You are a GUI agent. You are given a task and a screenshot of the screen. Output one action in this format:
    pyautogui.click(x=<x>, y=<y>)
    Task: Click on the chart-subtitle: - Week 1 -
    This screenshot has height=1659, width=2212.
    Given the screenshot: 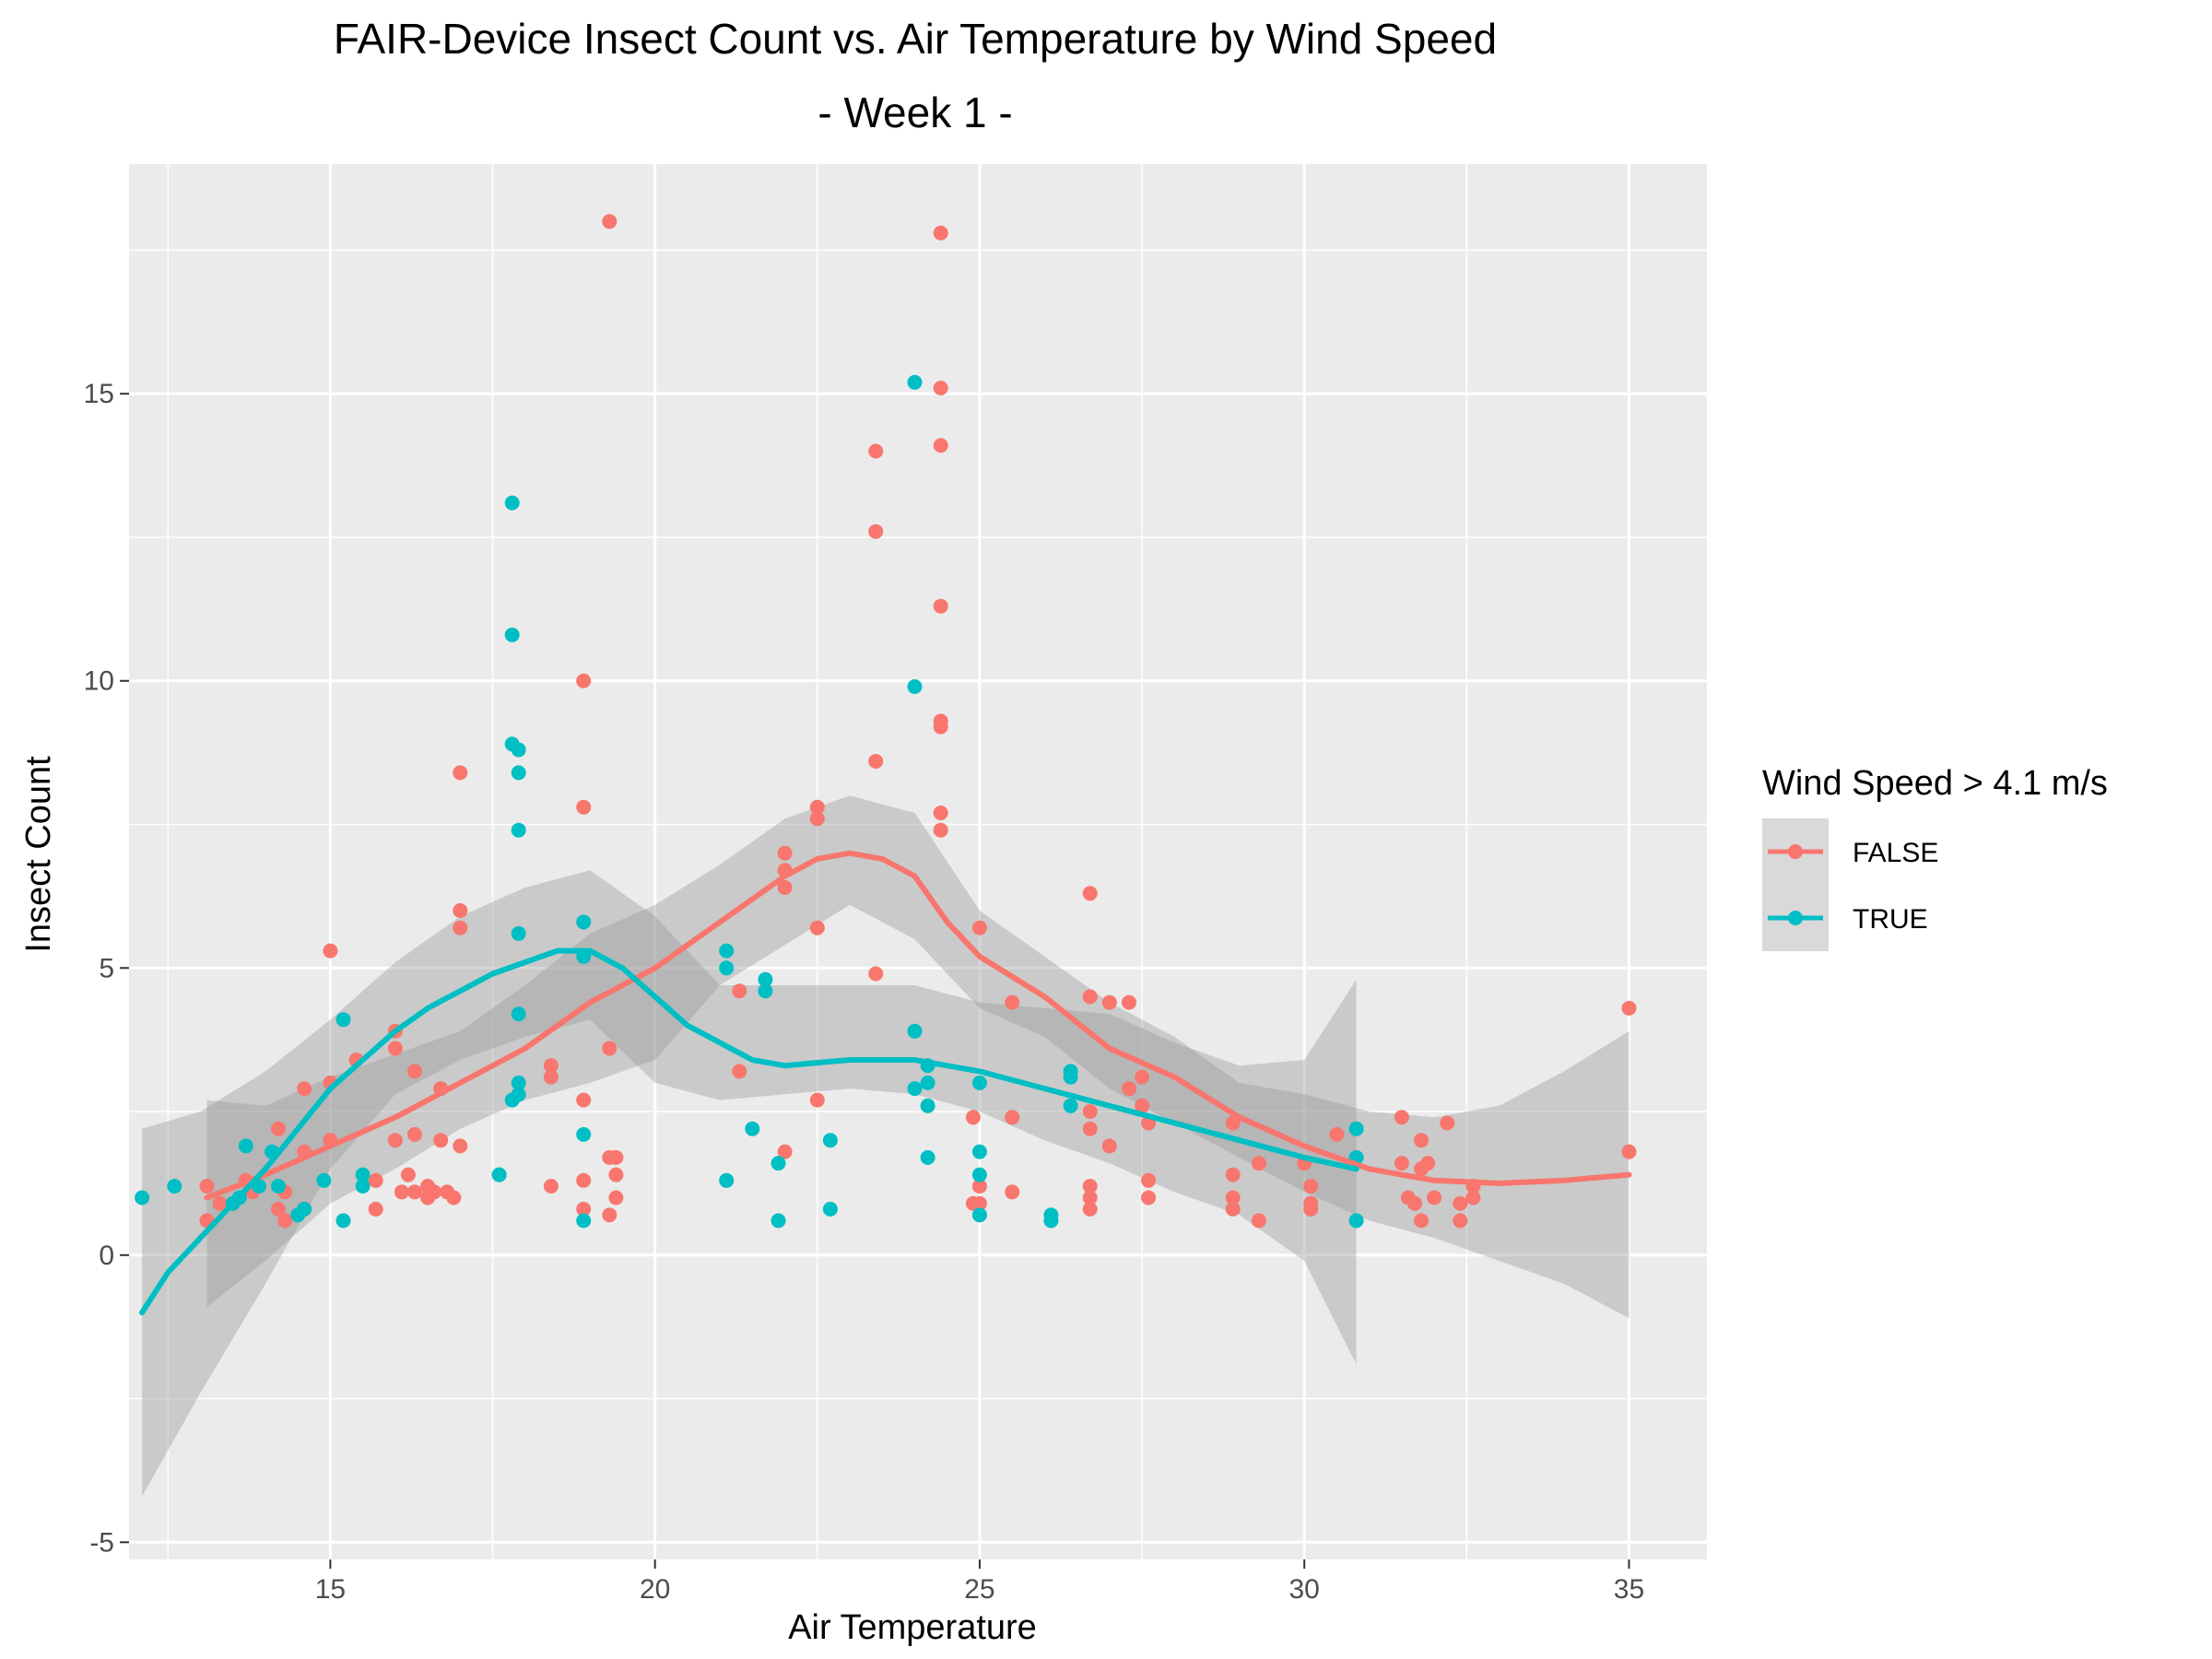 What is the action you would take?
    pyautogui.click(x=915, y=112)
    